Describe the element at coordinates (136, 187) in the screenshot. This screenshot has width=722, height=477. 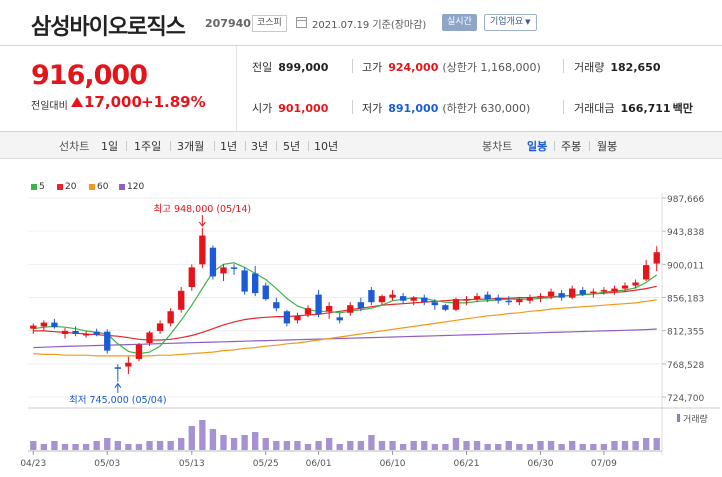
I see `legend-label: 120` at that location.